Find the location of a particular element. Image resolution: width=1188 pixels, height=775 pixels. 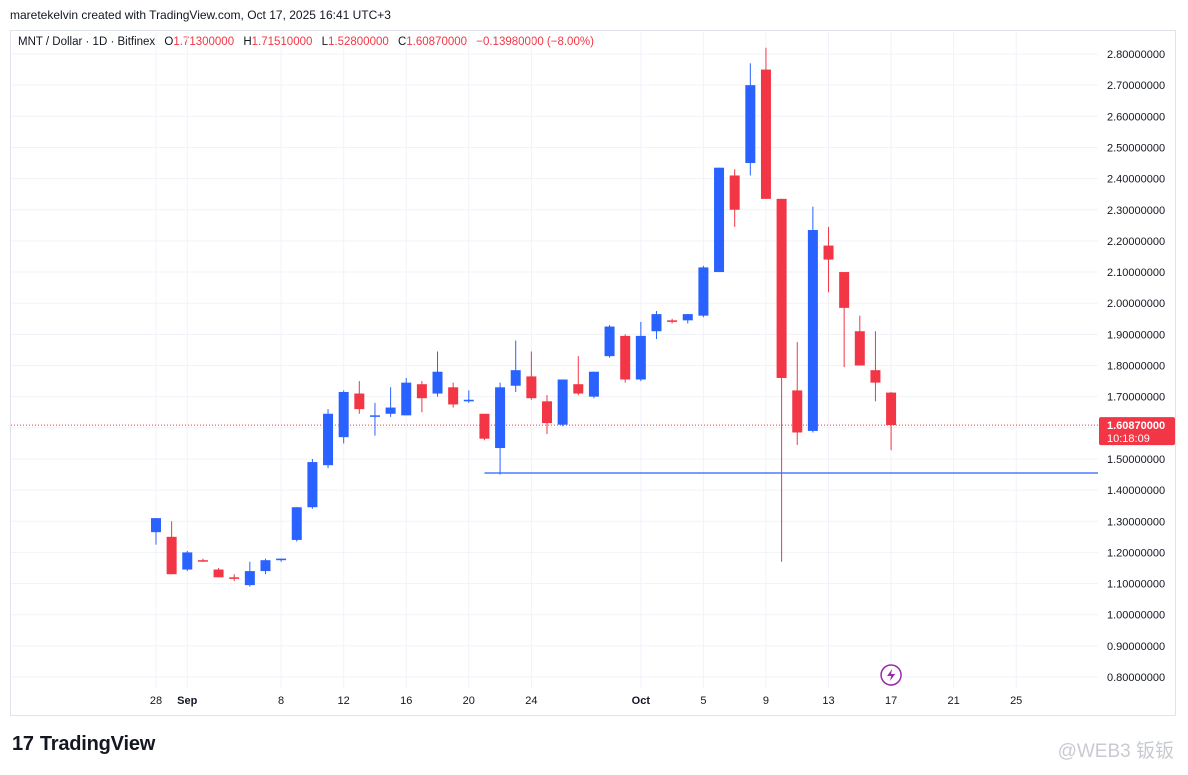

low-label: L is located at coordinates (324, 42).